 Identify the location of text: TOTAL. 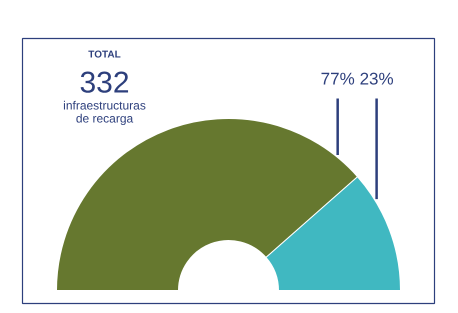
(104, 55).